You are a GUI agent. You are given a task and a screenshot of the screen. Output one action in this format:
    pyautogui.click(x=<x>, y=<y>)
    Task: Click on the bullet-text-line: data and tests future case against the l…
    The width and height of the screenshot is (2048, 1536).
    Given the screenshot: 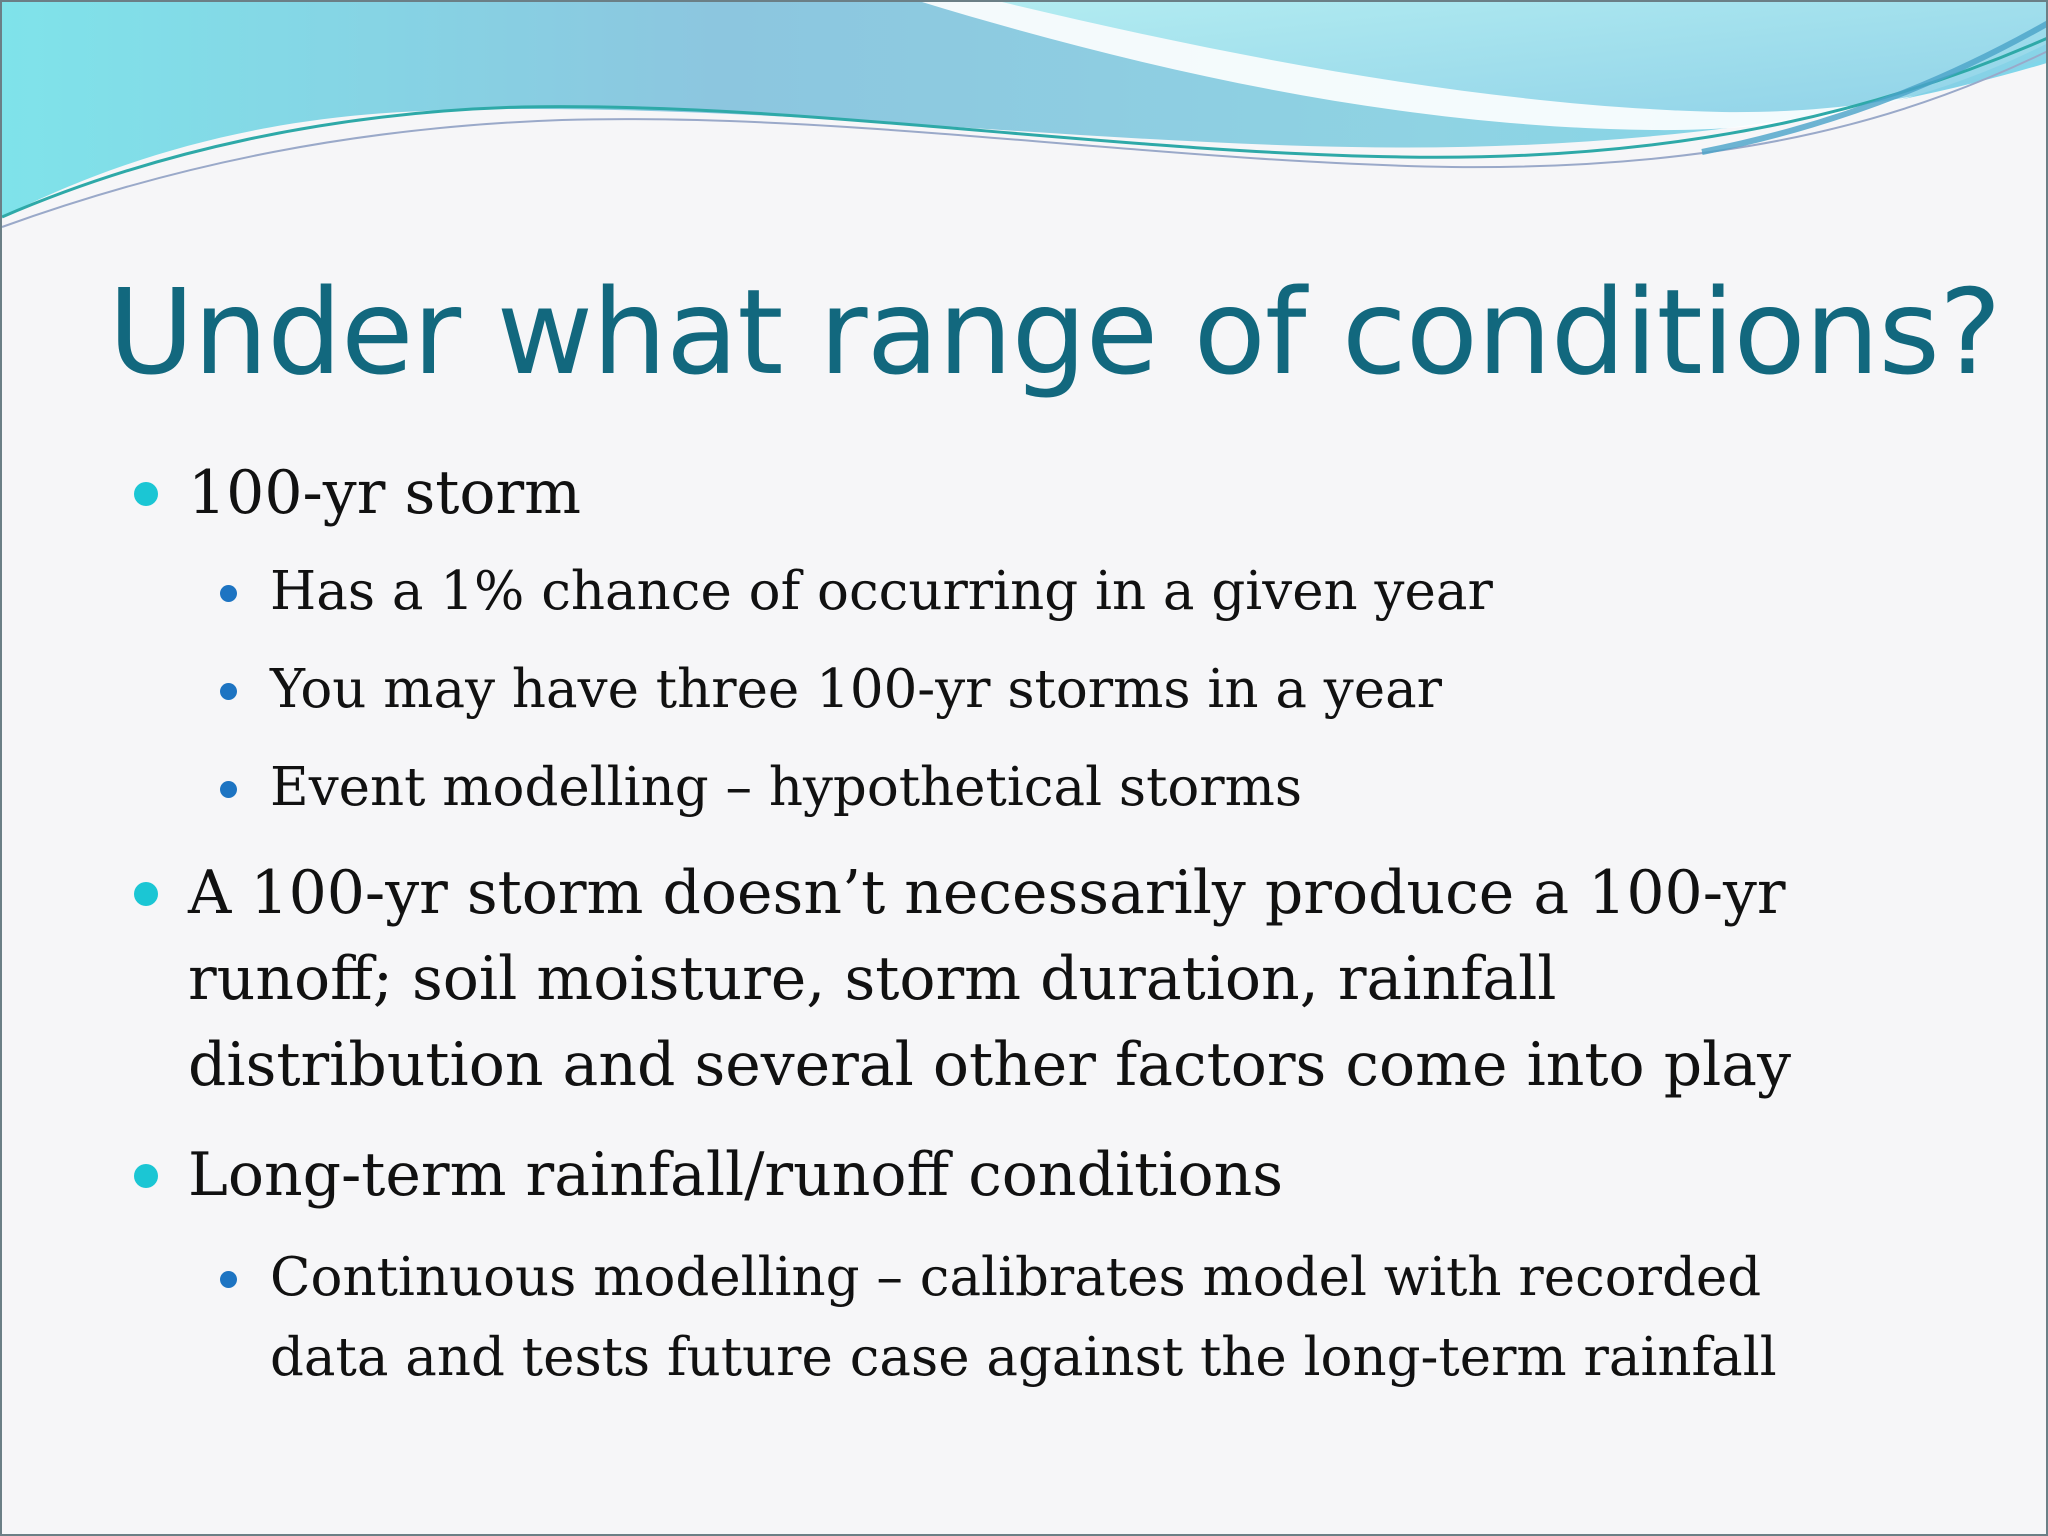 What is the action you would take?
    pyautogui.click(x=1023, y=1357)
    